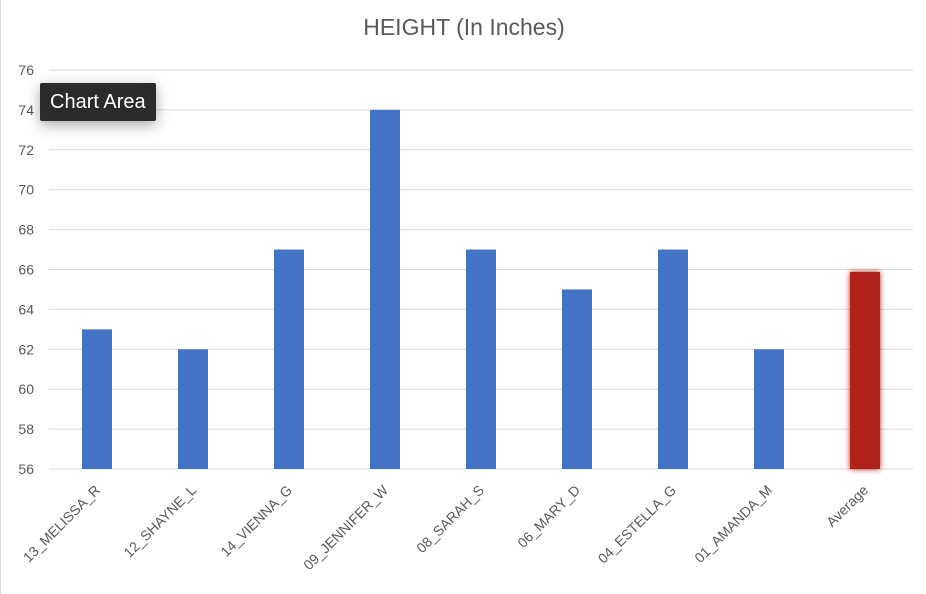 The width and height of the screenshot is (926, 594). Describe the element at coordinates (26, 389) in the screenshot. I see `y-tick-label: 60` at that location.